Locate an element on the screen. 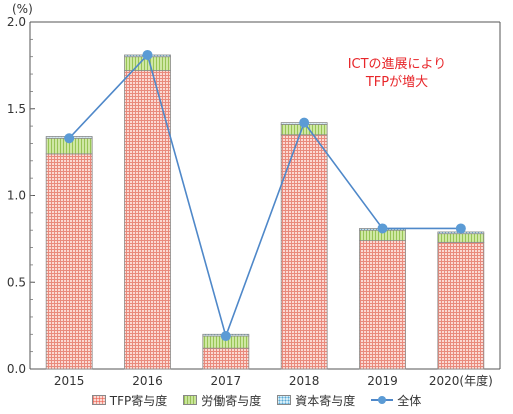 The image size is (513, 414). x-unit-label: (年度) is located at coordinates (475, 380).